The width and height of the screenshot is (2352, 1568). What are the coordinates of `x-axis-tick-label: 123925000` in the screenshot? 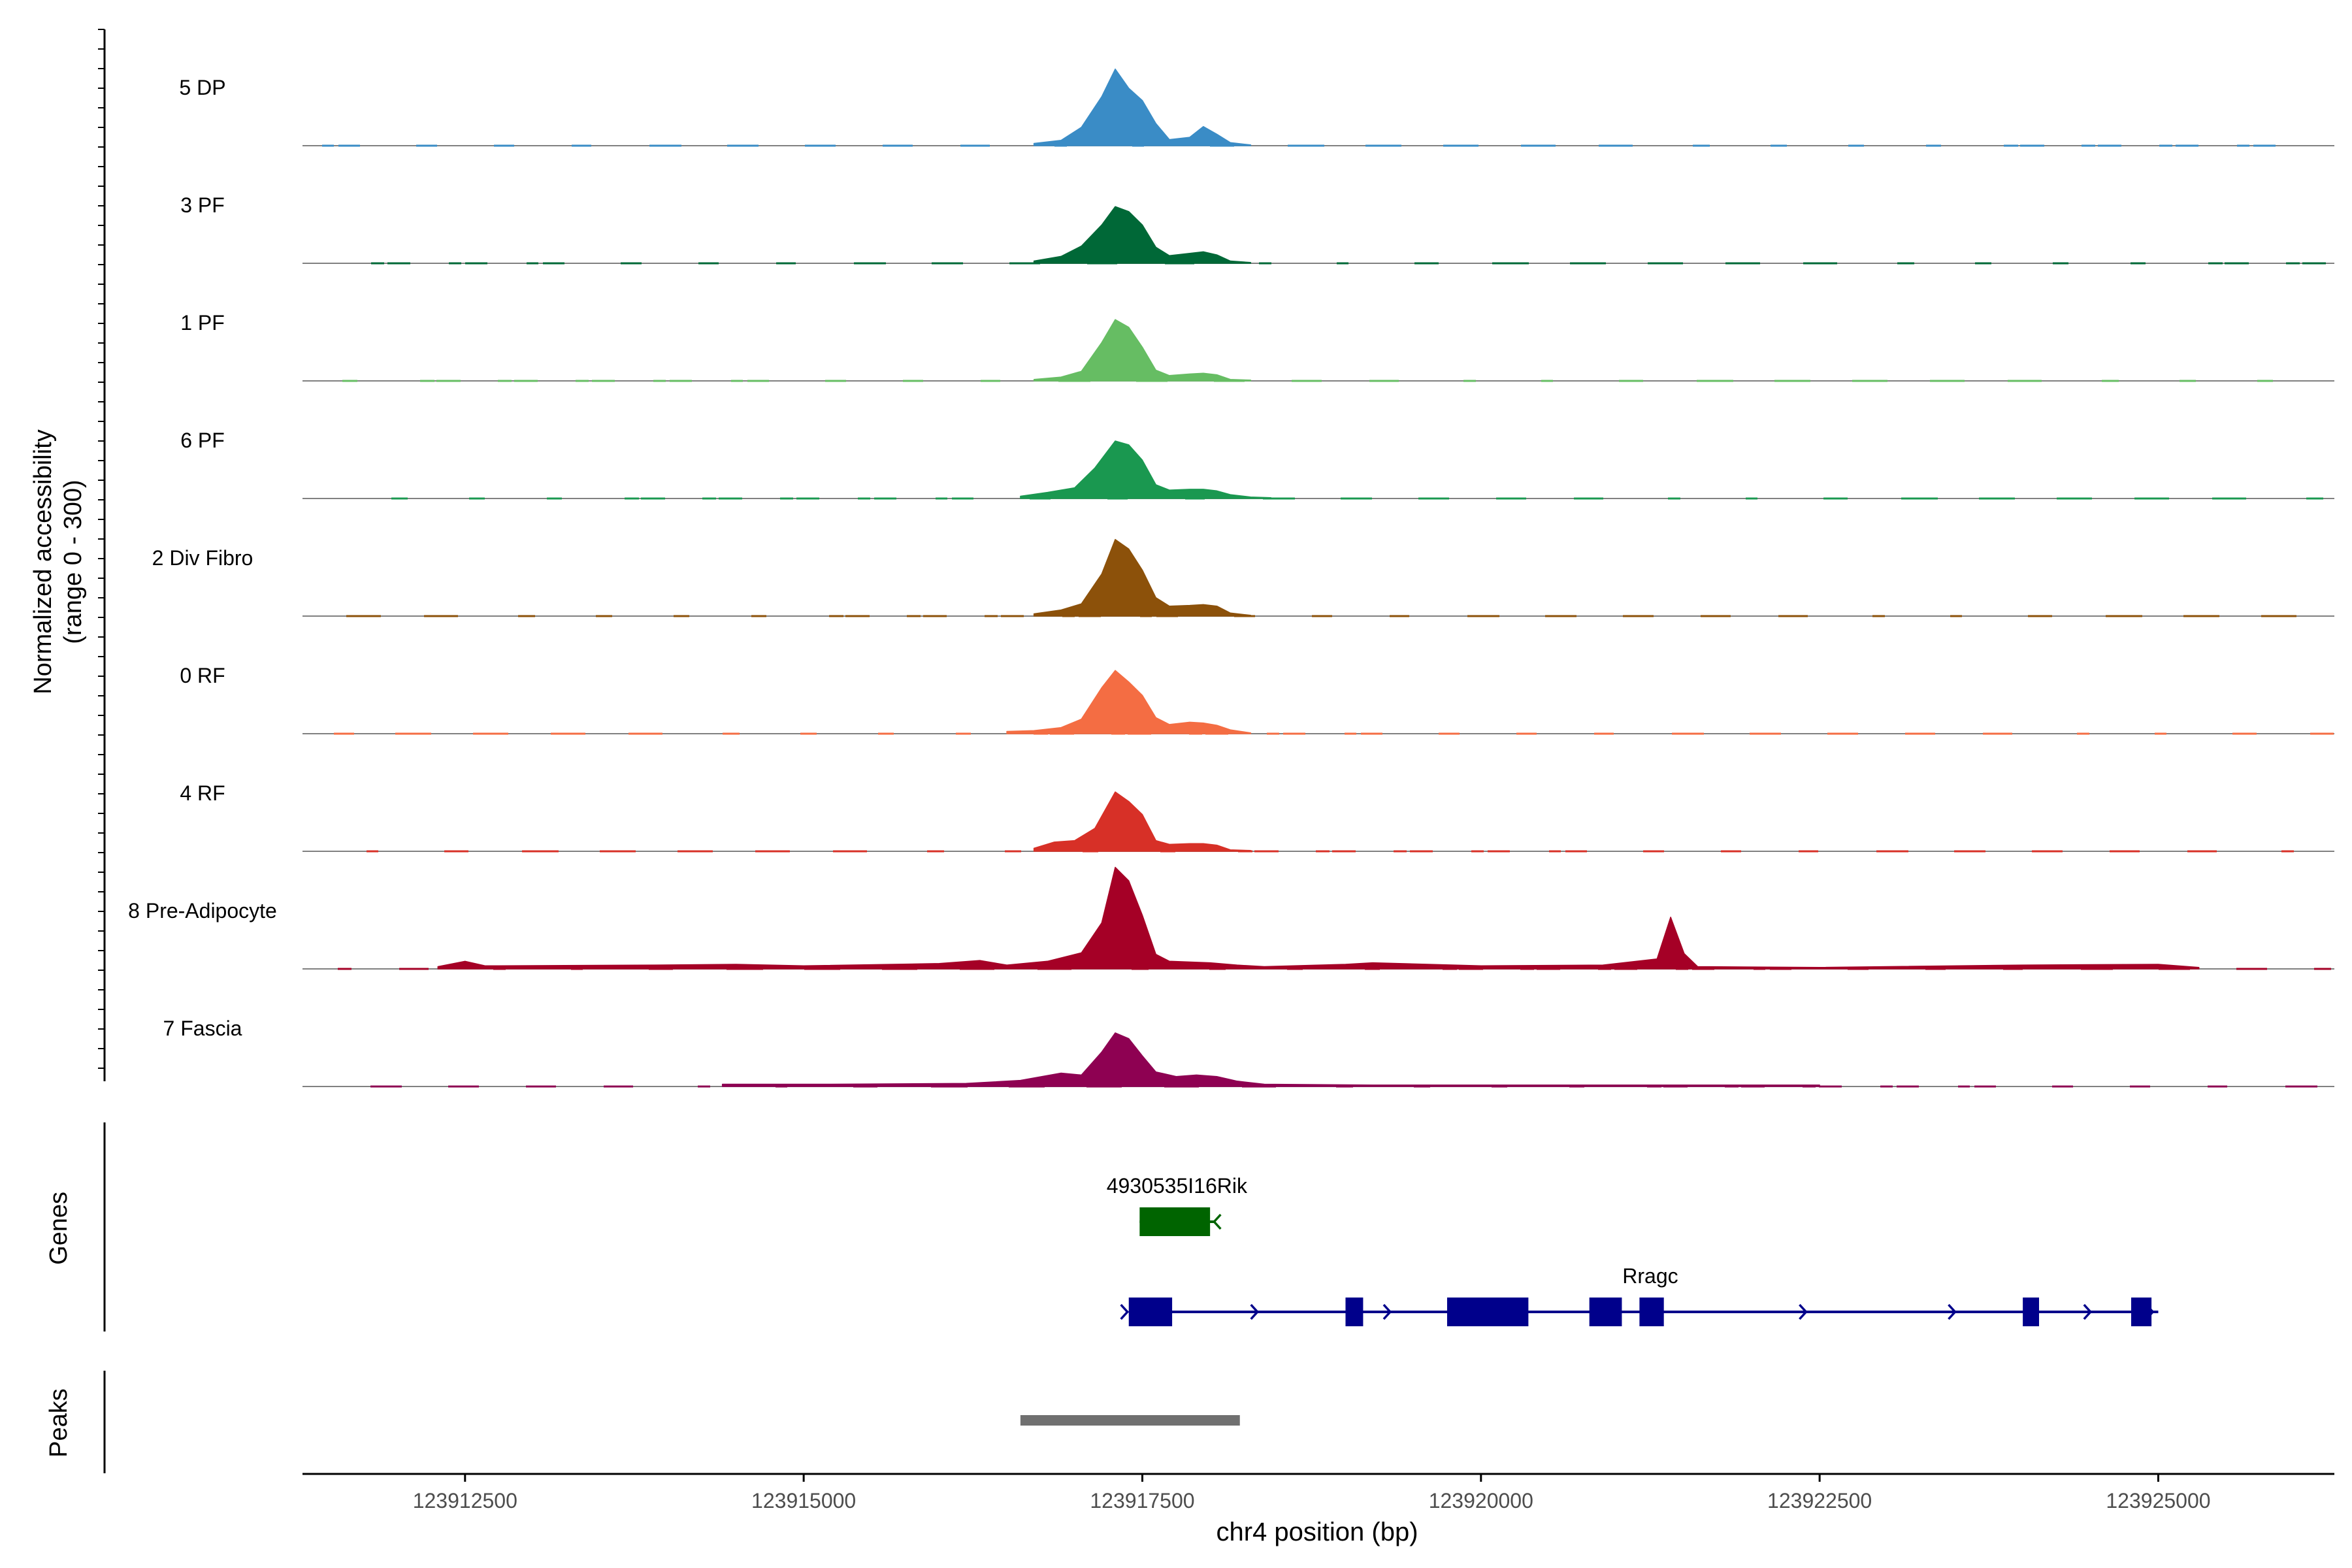 It's located at (2158, 1500).